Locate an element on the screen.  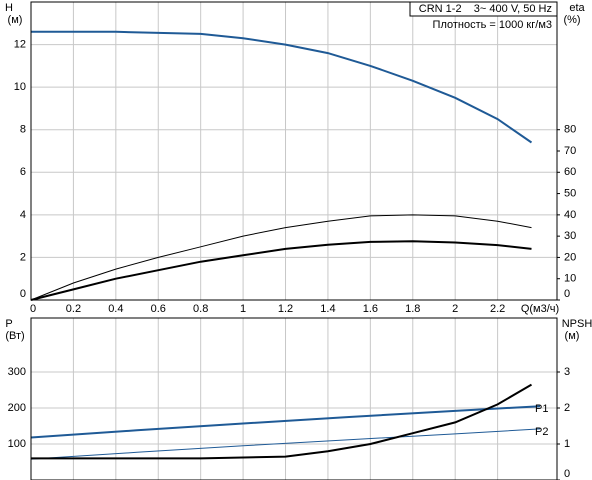
y2-axis-unit: (%) is located at coordinates (571, 20).